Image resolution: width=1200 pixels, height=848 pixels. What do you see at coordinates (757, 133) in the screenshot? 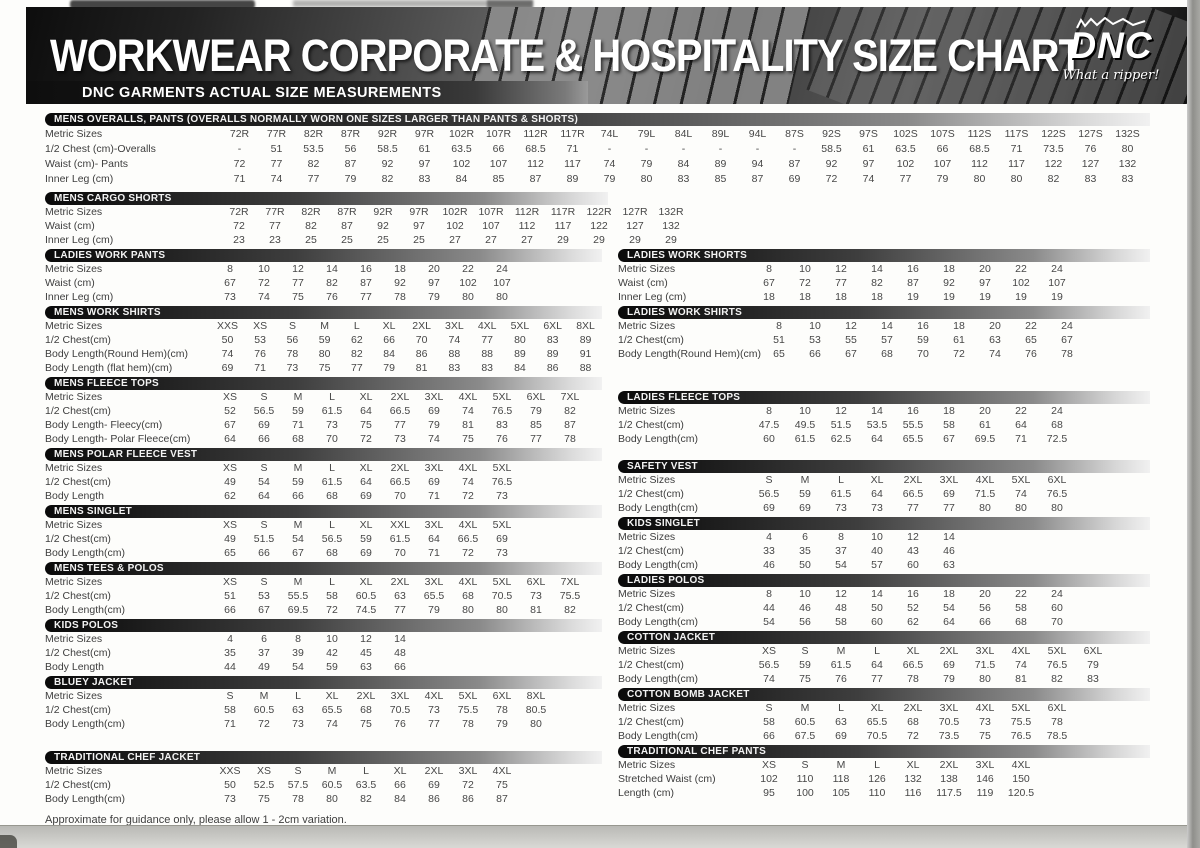
I see `size-value: 94L` at bounding box center [757, 133].